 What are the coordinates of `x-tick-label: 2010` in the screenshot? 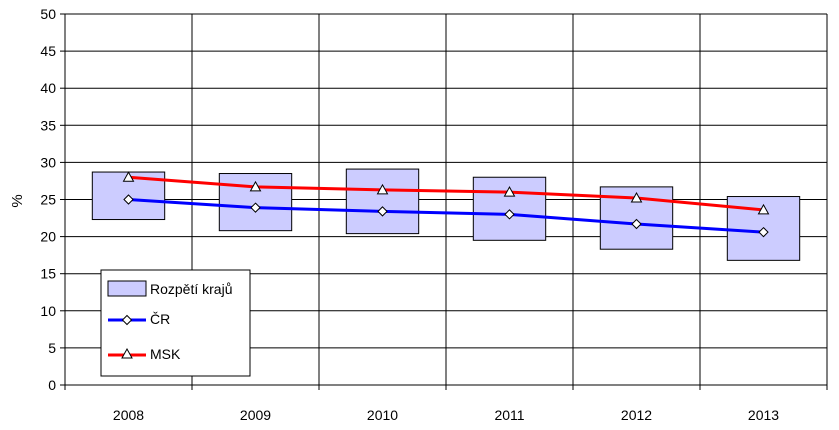 It's located at (382, 415).